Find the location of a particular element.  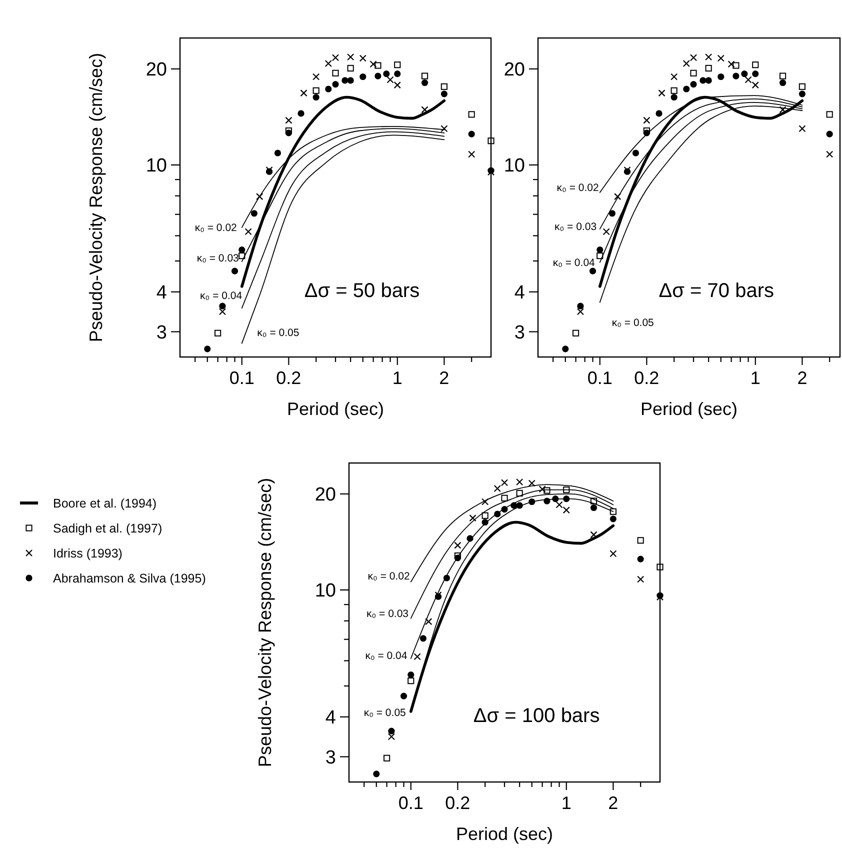

annotation: Δσ = 70 bars is located at coordinates (716, 291).